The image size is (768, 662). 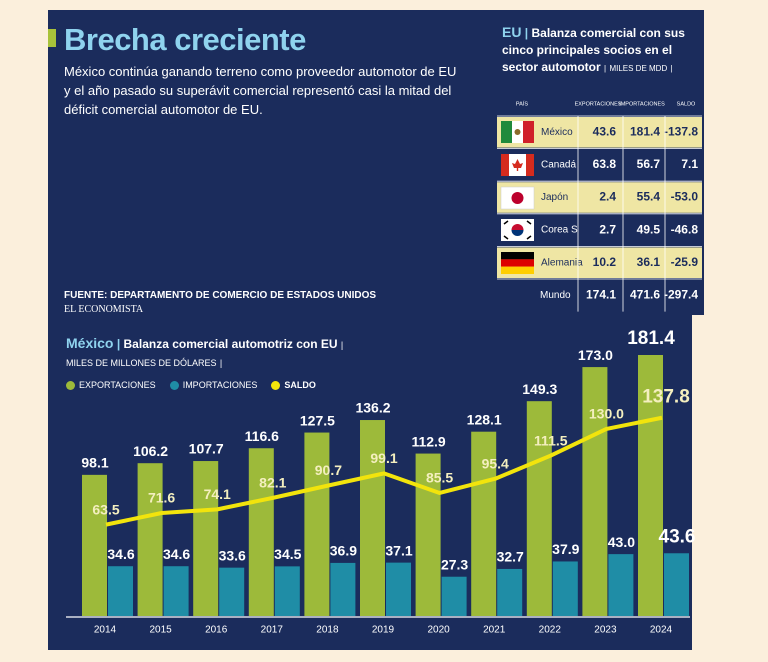 I want to click on data-label: 112.9, so click(x=428, y=441).